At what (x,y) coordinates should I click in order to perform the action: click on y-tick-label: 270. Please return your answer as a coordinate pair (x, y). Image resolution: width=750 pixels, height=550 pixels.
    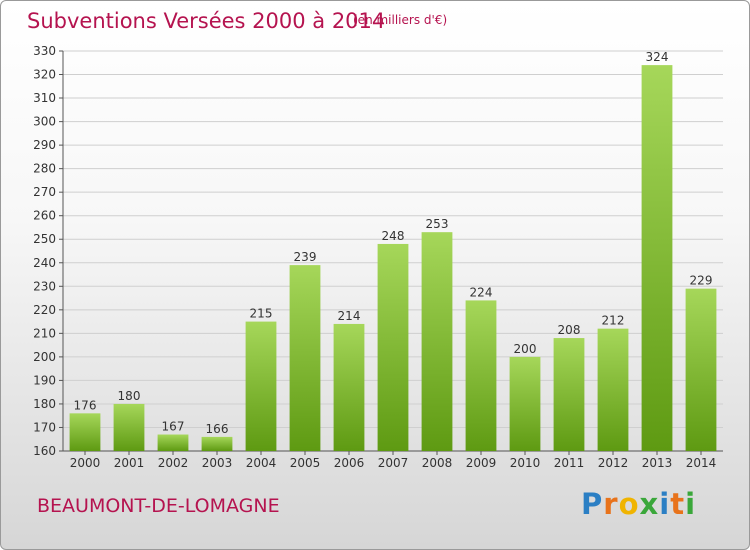
    Looking at the image, I should click on (44, 192).